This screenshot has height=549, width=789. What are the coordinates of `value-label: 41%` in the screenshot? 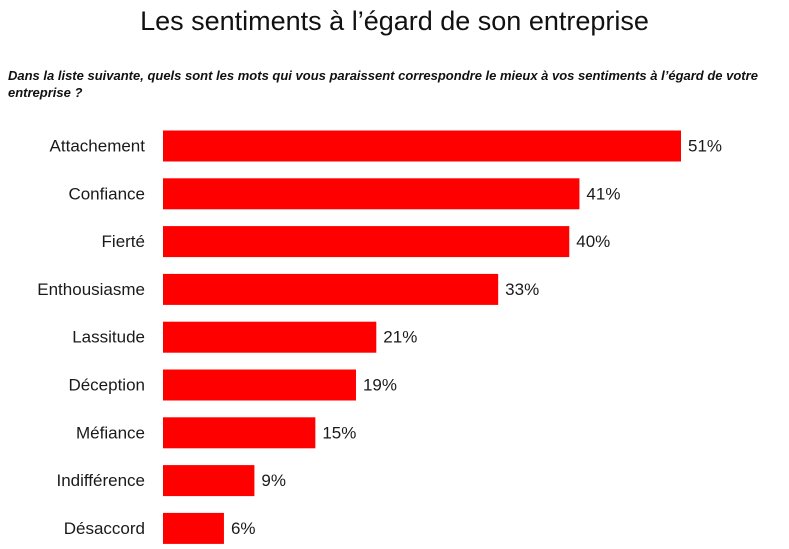 It's located at (603, 193).